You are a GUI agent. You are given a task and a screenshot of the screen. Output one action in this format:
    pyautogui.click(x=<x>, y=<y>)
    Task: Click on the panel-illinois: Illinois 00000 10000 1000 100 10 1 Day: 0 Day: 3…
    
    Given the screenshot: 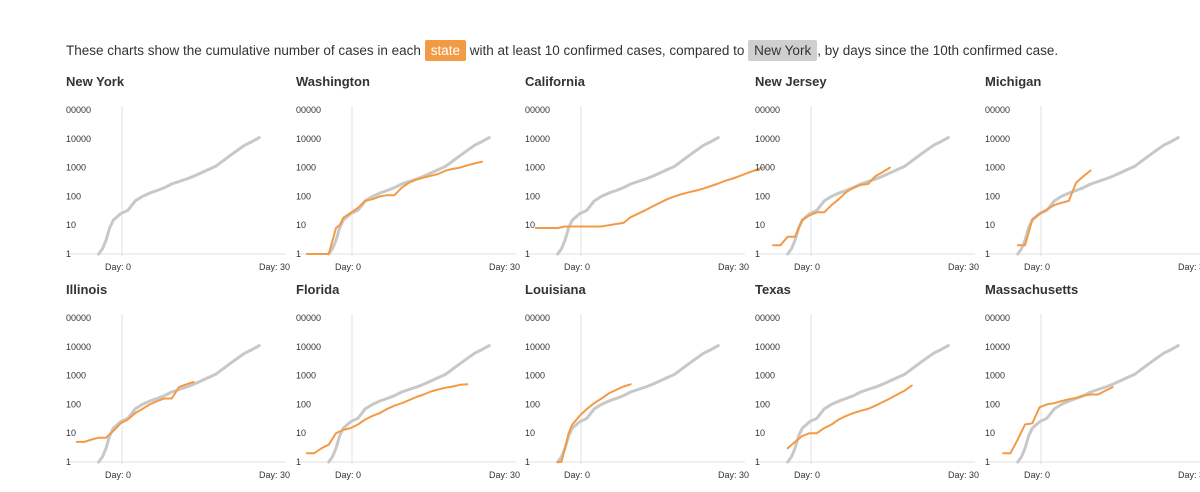 What is the action you would take?
    pyautogui.click(x=181, y=387)
    